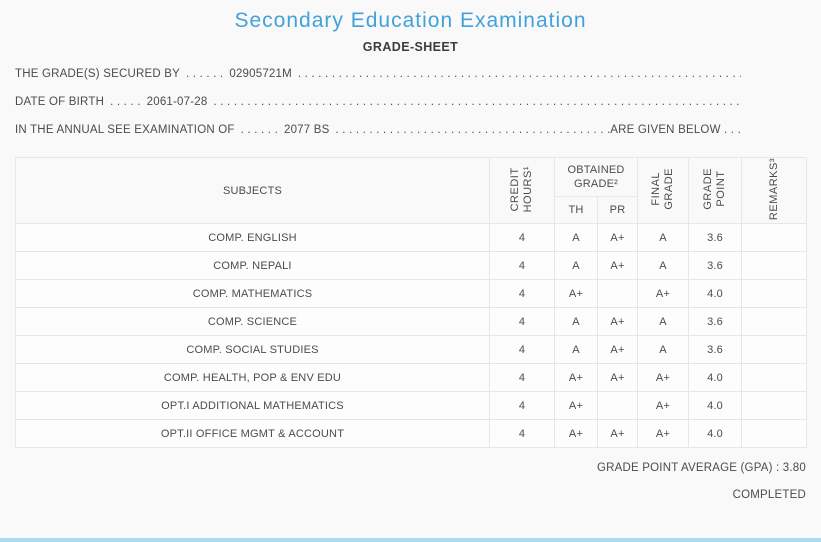  I want to click on column-header-final-grade: FINAL GRADE, so click(663, 190).